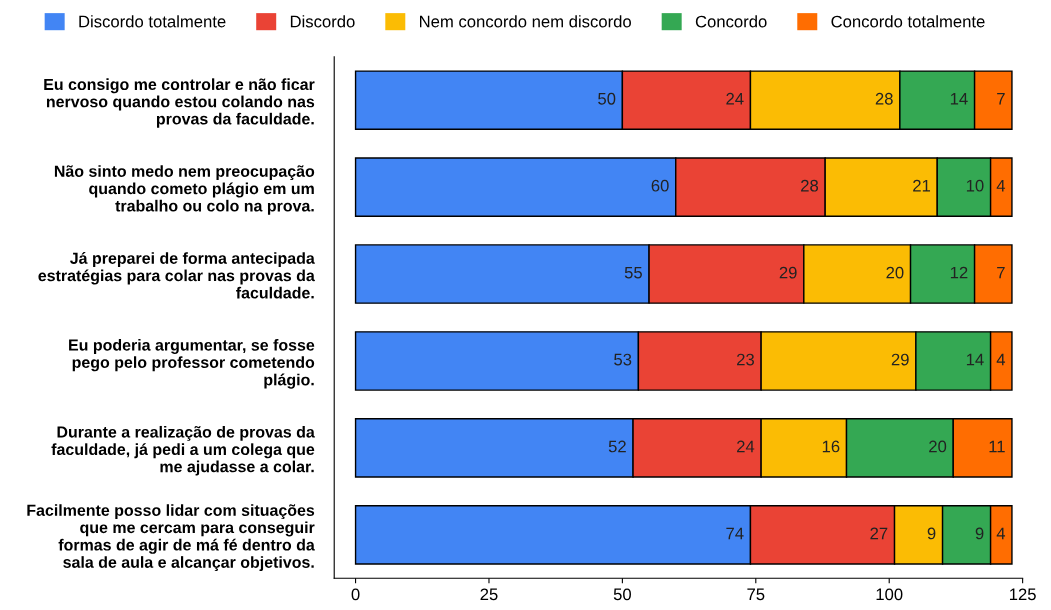  What do you see at coordinates (322, 21) in the screenshot?
I see `legend-label: Discordo` at bounding box center [322, 21].